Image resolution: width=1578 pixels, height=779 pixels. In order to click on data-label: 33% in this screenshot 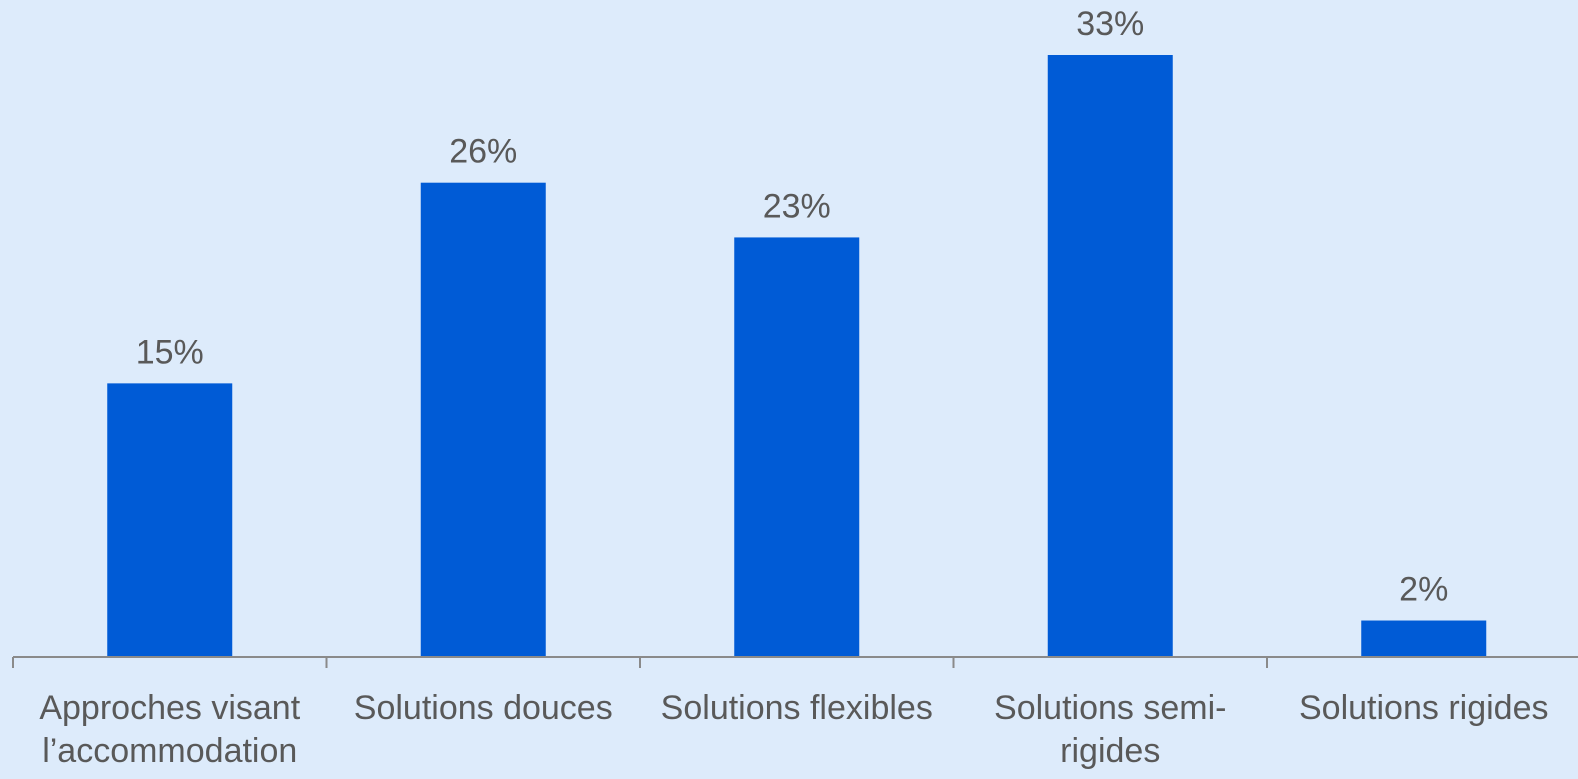, I will do `click(1110, 24)`.